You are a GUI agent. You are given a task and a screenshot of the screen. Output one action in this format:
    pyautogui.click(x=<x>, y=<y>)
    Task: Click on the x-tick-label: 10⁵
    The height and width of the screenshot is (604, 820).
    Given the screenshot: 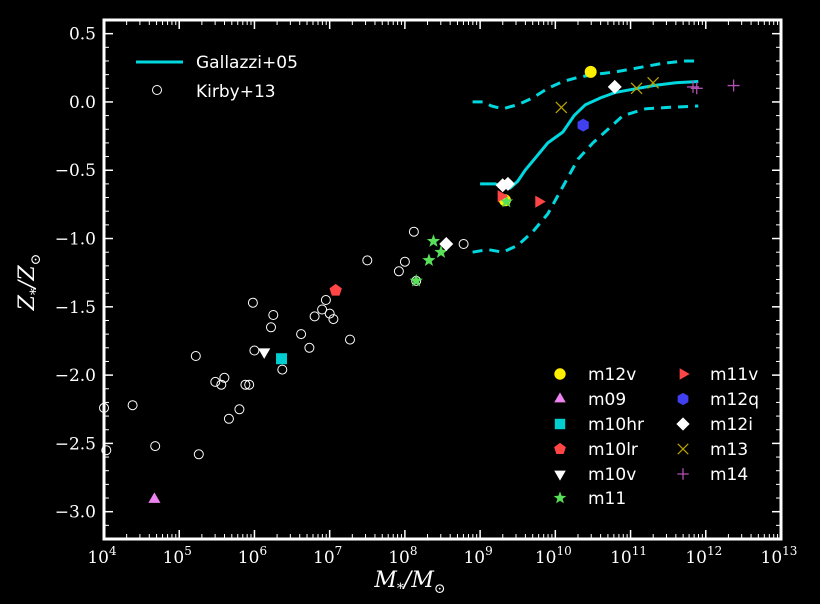 What is the action you would take?
    pyautogui.click(x=177, y=556)
    